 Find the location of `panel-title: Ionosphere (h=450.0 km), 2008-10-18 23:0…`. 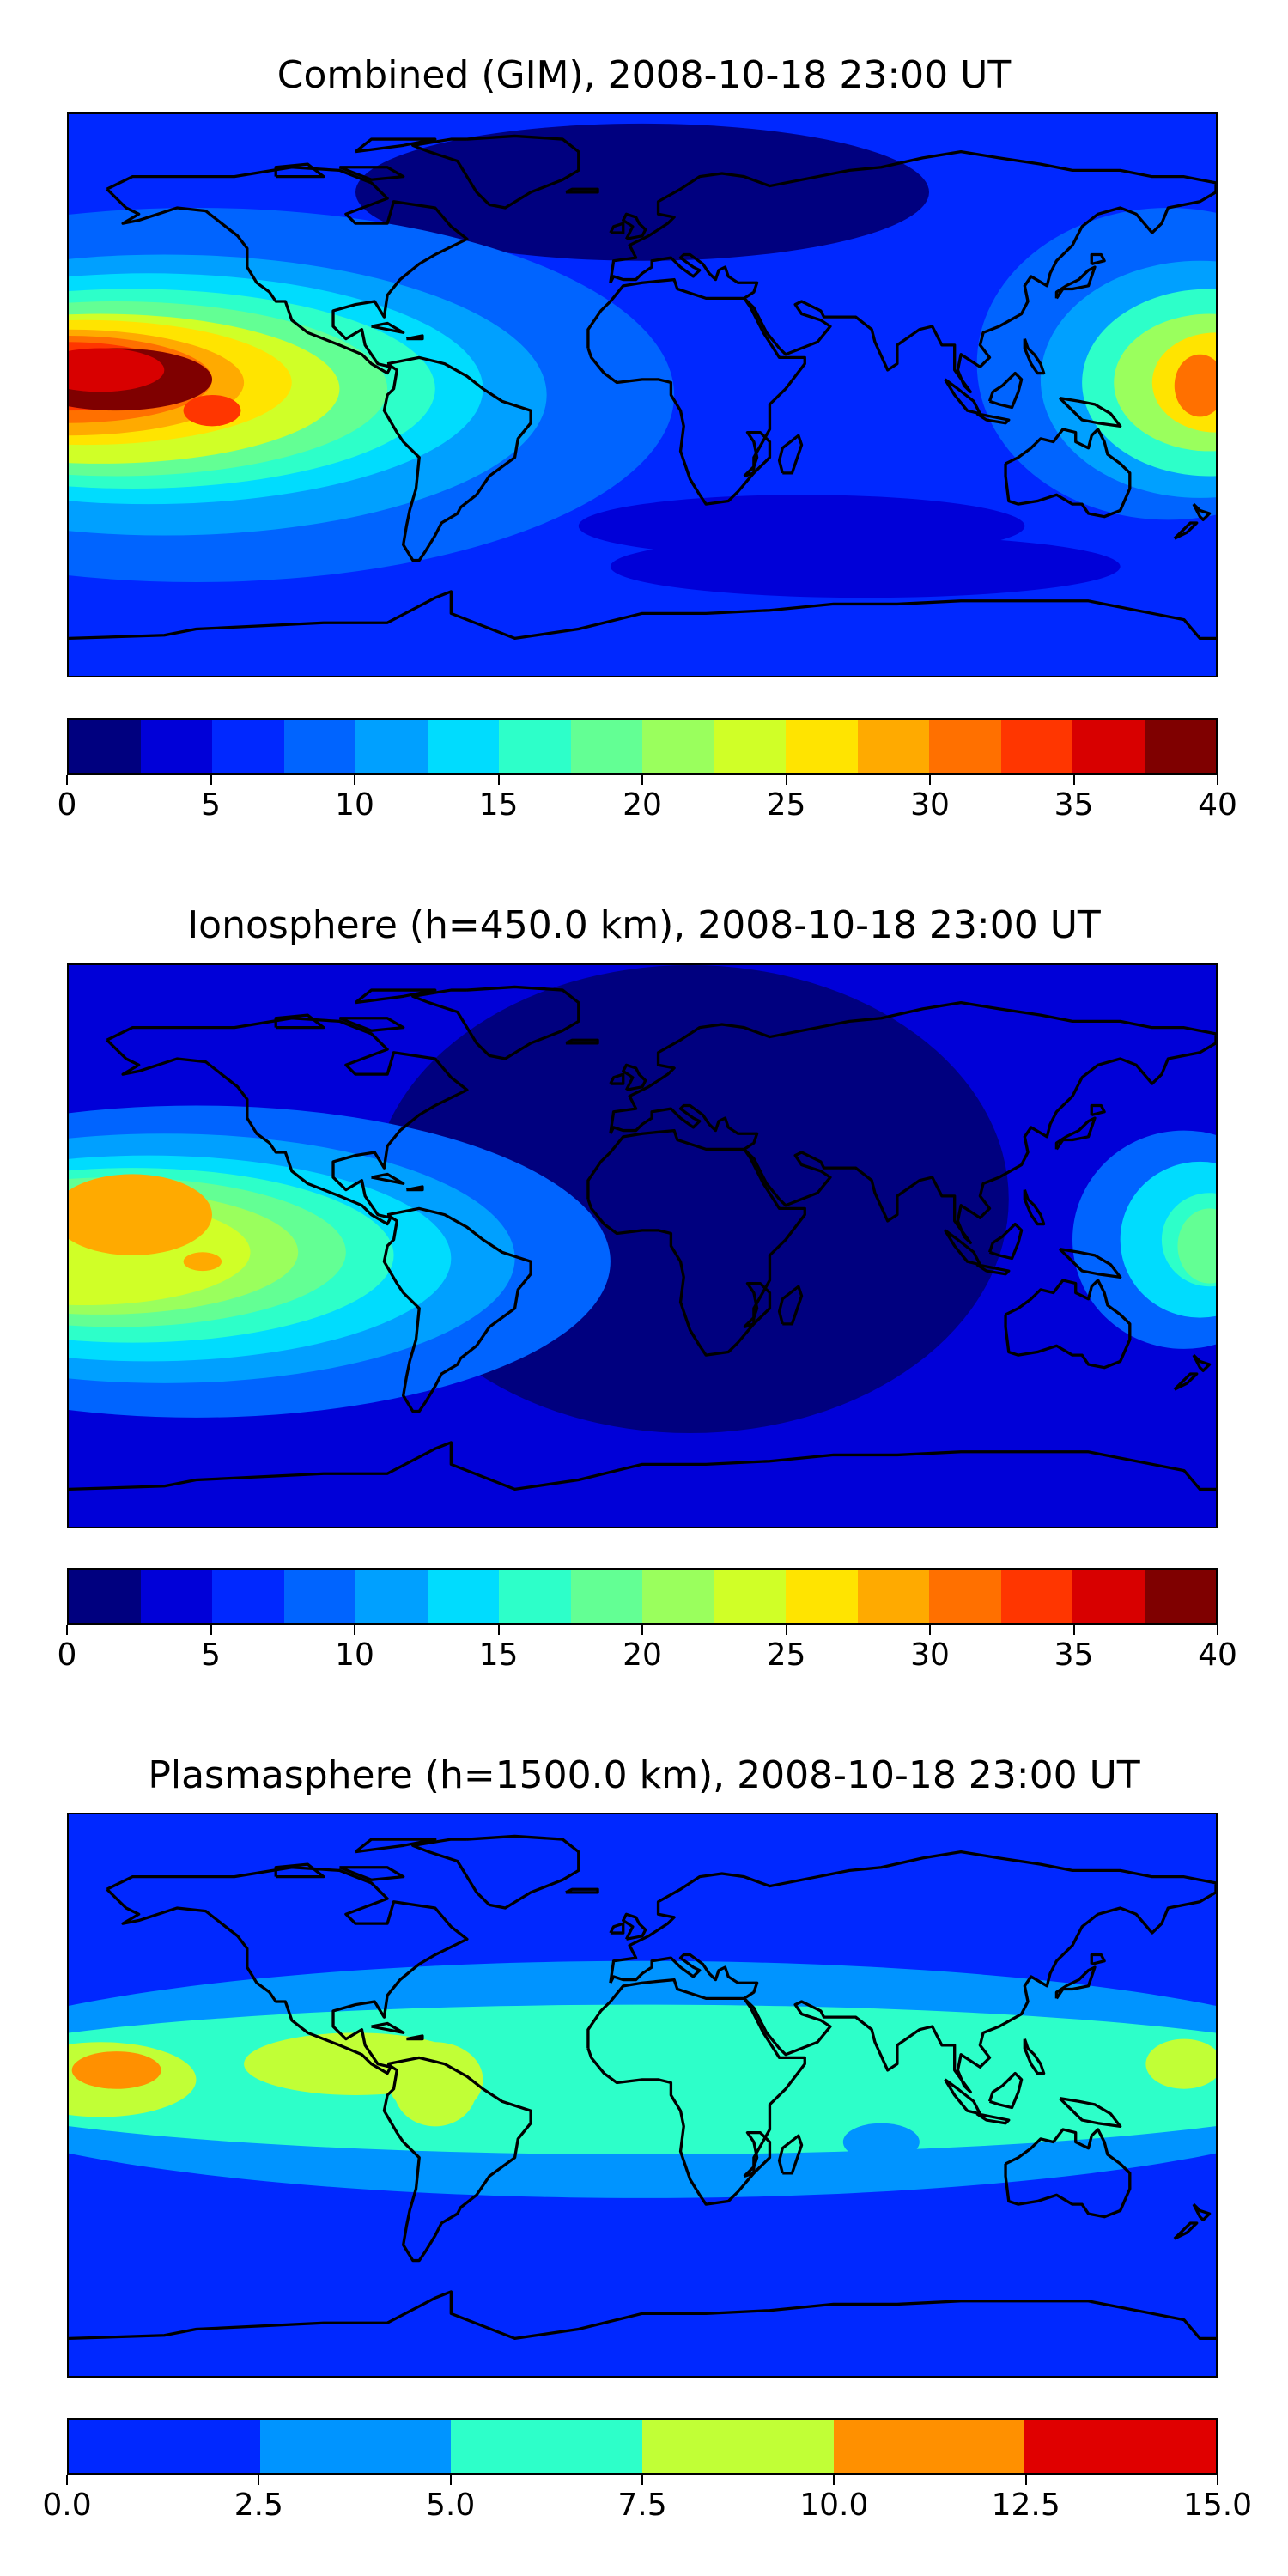

panel-title: Ionosphere (h=450.0 km), 2008-10-18 23:0… is located at coordinates (644, 925).